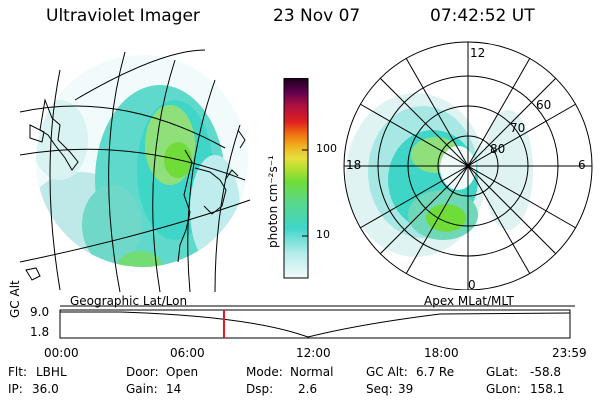 The width and height of the screenshot is (600, 400). What do you see at coordinates (544, 105) in the screenshot?
I see `mlat-label-60: 60` at bounding box center [544, 105].